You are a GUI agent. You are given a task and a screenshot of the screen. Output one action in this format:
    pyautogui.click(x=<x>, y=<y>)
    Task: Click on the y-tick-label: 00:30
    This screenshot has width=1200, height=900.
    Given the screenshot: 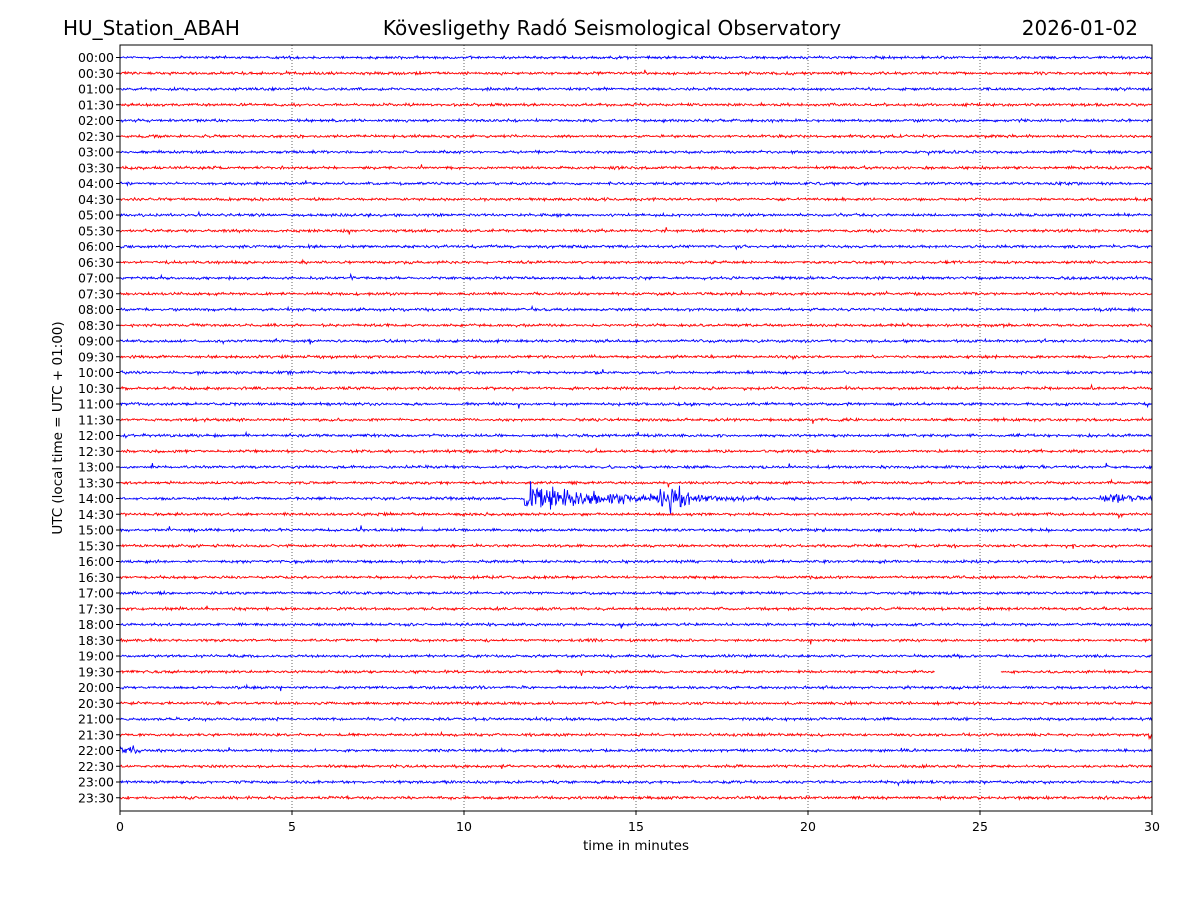 What is the action you would take?
    pyautogui.click(x=96, y=73)
    